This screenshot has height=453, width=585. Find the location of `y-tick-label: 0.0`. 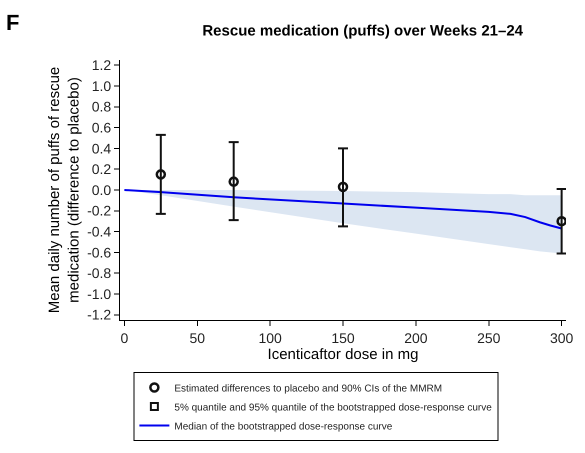

y-tick-label: 0.0 is located at coordinates (102, 190).